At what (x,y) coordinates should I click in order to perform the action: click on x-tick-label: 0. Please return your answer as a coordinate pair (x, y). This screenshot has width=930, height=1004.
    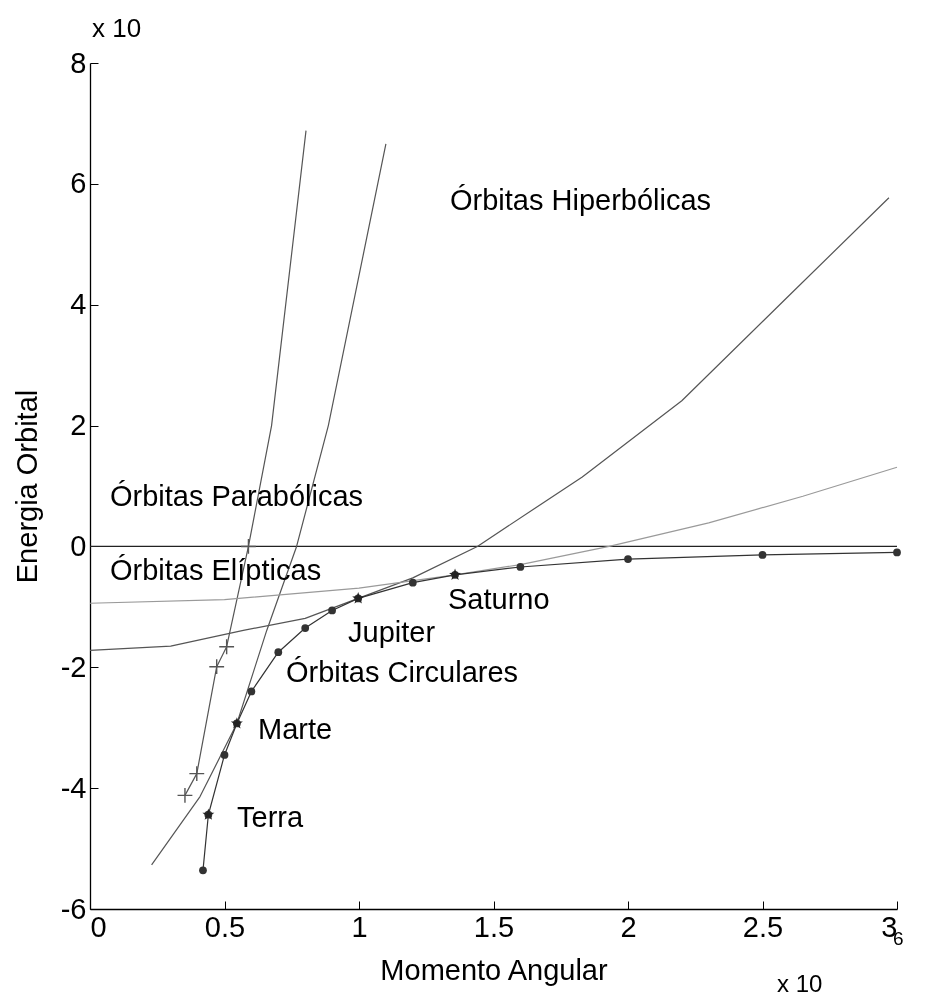
    Looking at the image, I should click on (98, 926).